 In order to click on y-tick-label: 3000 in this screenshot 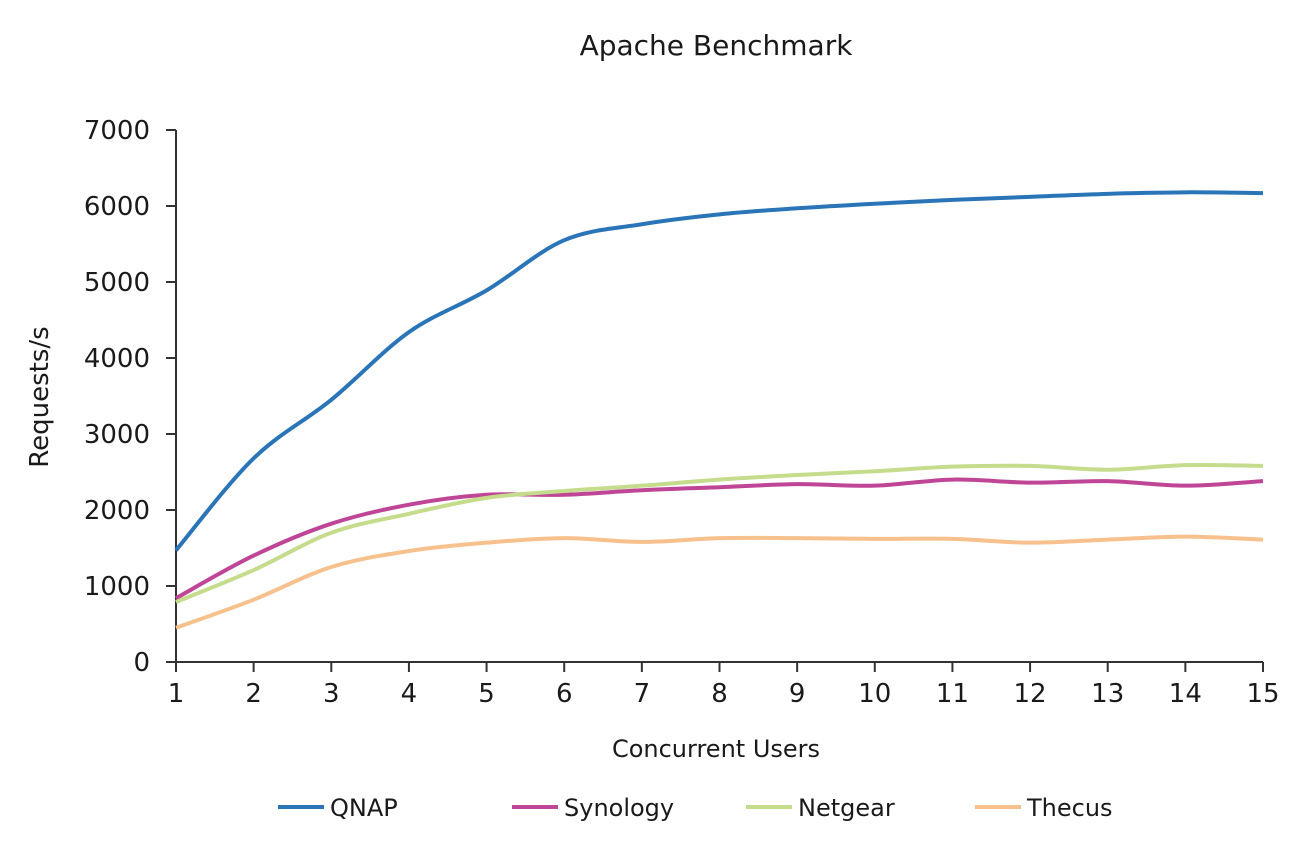, I will do `click(117, 435)`.